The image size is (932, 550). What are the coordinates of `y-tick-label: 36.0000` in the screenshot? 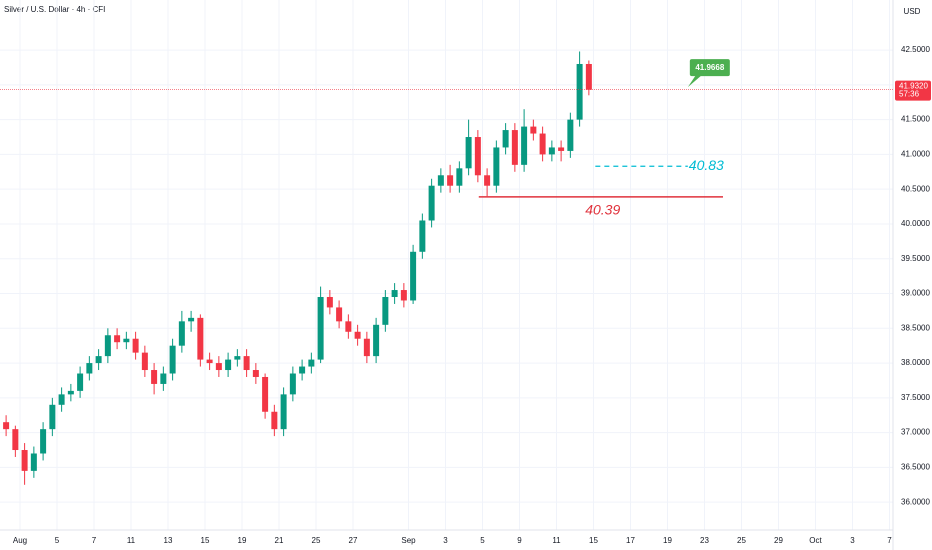 It's located at (915, 501).